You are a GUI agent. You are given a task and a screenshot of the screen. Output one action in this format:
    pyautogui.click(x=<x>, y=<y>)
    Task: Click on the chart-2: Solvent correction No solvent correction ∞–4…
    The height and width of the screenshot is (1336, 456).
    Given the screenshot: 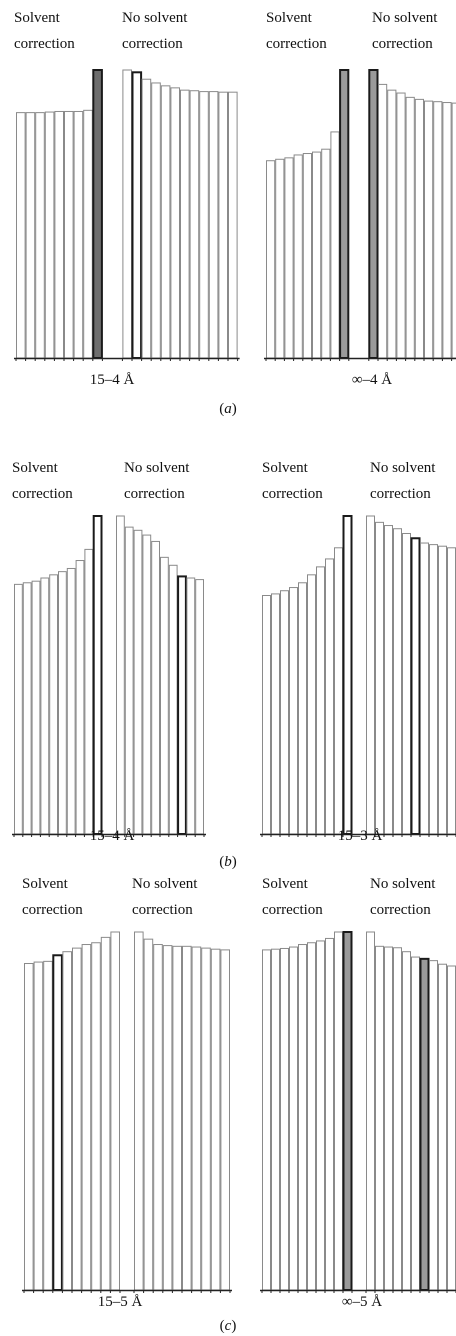 What is the action you would take?
    pyautogui.click(x=360, y=199)
    